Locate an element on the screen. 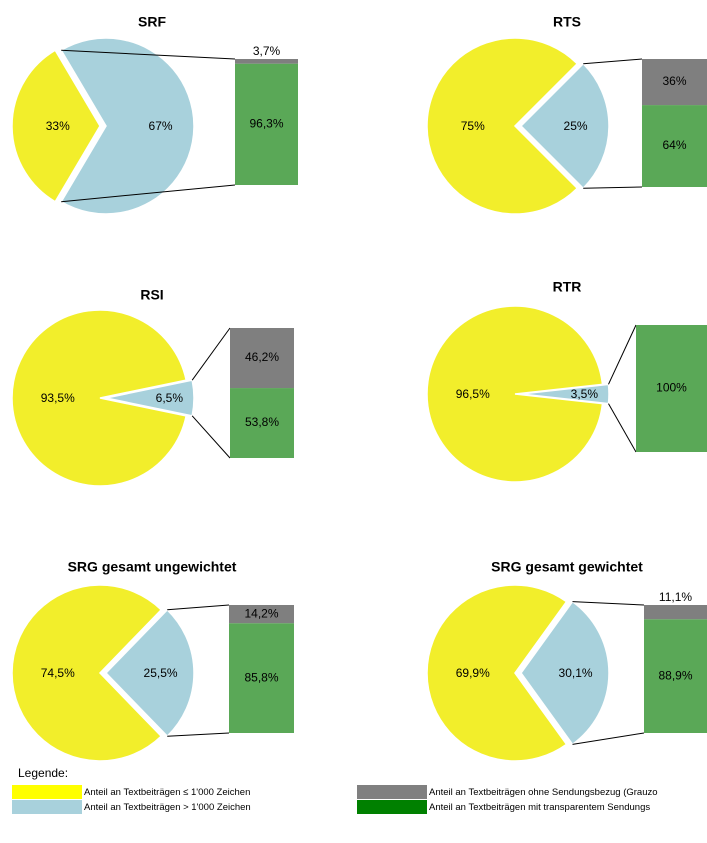  bar-label-green: 64% is located at coordinates (674, 145).